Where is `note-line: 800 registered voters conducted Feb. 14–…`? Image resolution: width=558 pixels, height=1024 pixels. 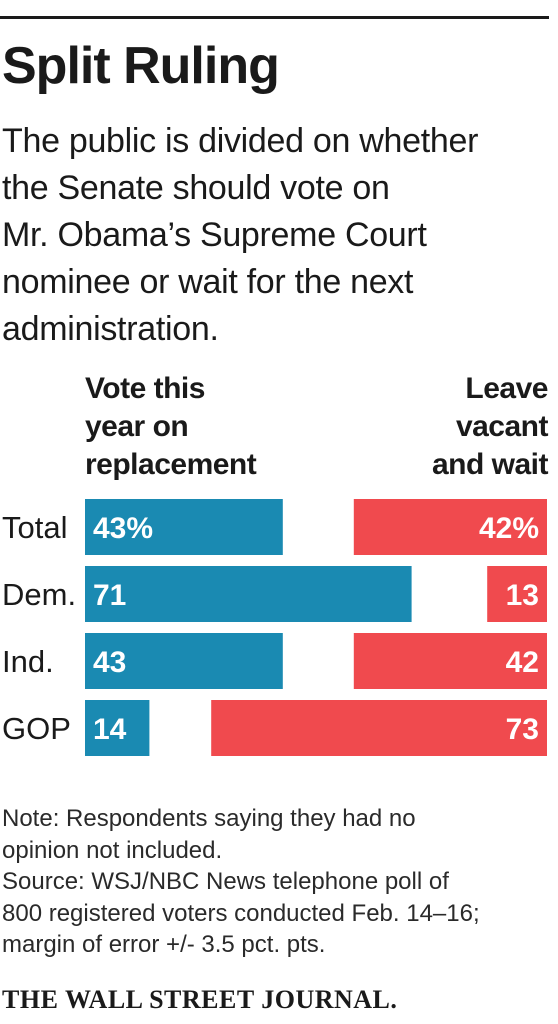
note-line: 800 registered voters conducted Feb. 14–… is located at coordinates (241, 913).